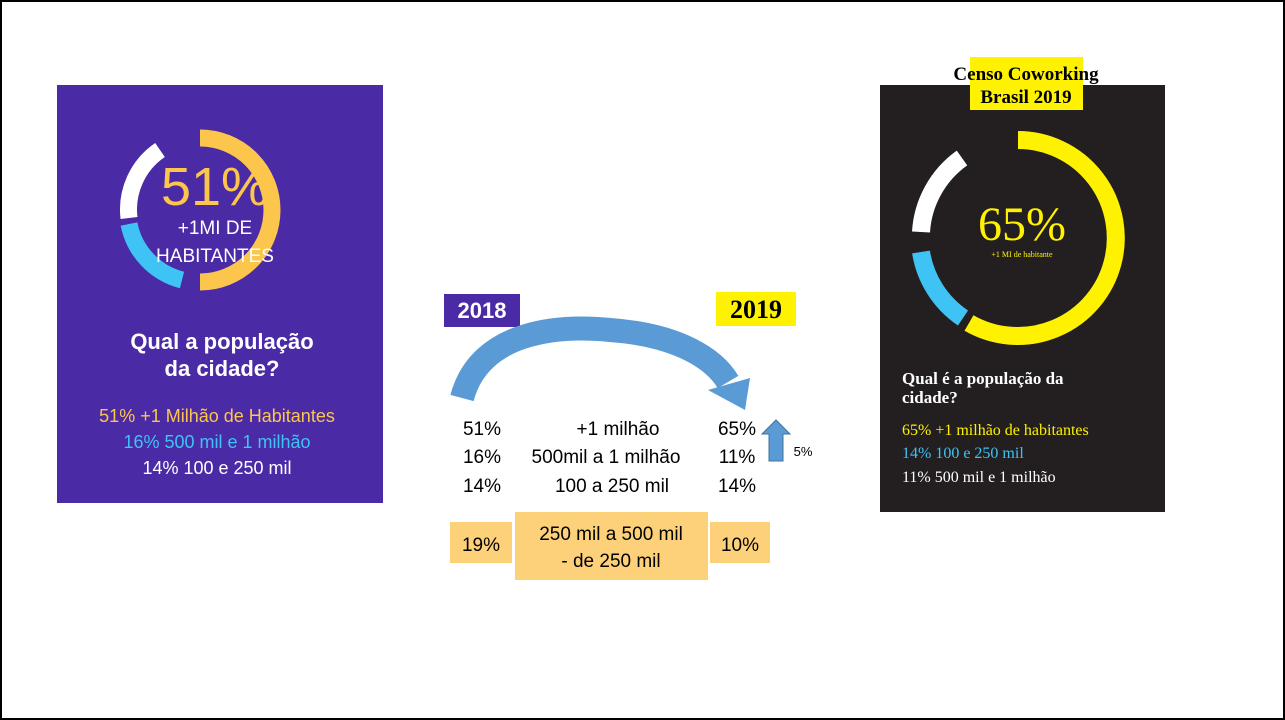 Image resolution: width=1285 pixels, height=720 pixels. Describe the element at coordinates (216, 442) in the screenshot. I see `item: 16% 500 mil e 1 milhão` at that location.